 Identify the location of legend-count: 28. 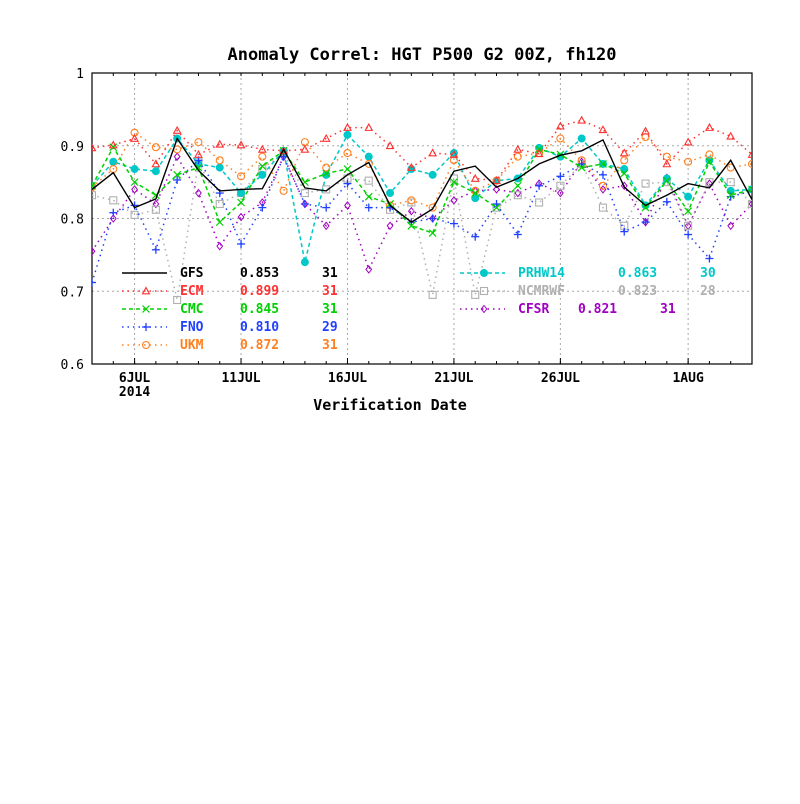
(708, 291).